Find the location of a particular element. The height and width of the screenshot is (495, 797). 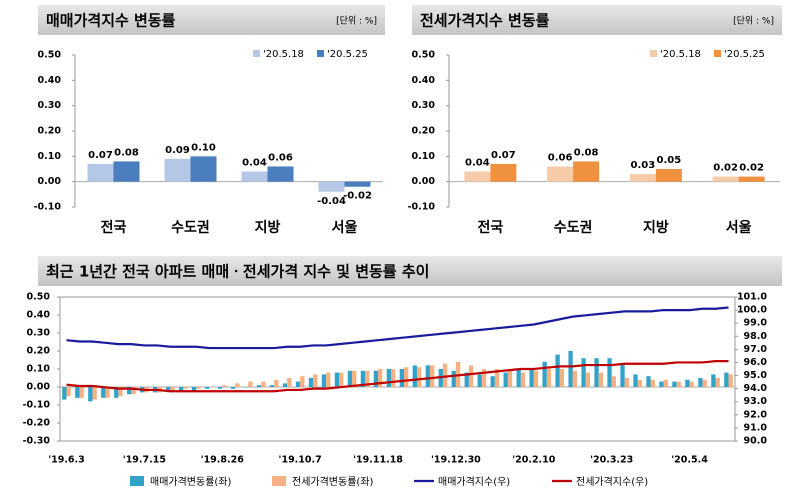

line is located at coordinates (397, 328).